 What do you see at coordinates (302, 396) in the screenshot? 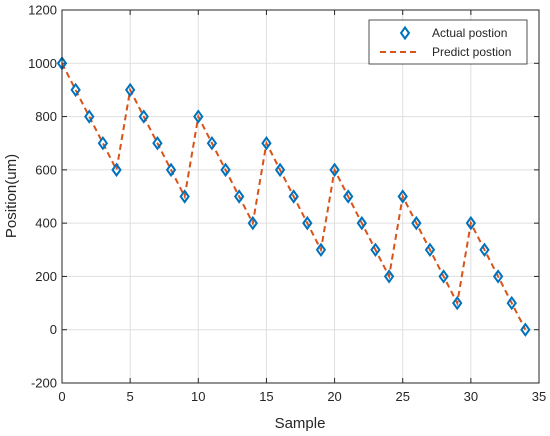
I see `x-tick-labels: 0 5 10 15 20 25 30 35` at bounding box center [302, 396].